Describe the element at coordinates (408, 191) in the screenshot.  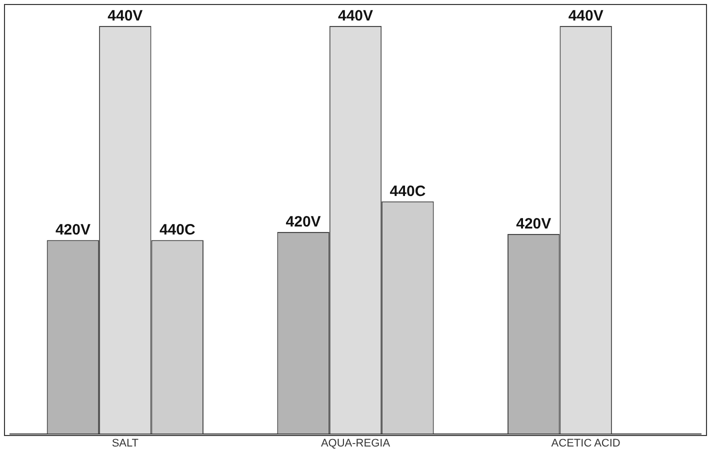
I see `text: 440C` at that location.